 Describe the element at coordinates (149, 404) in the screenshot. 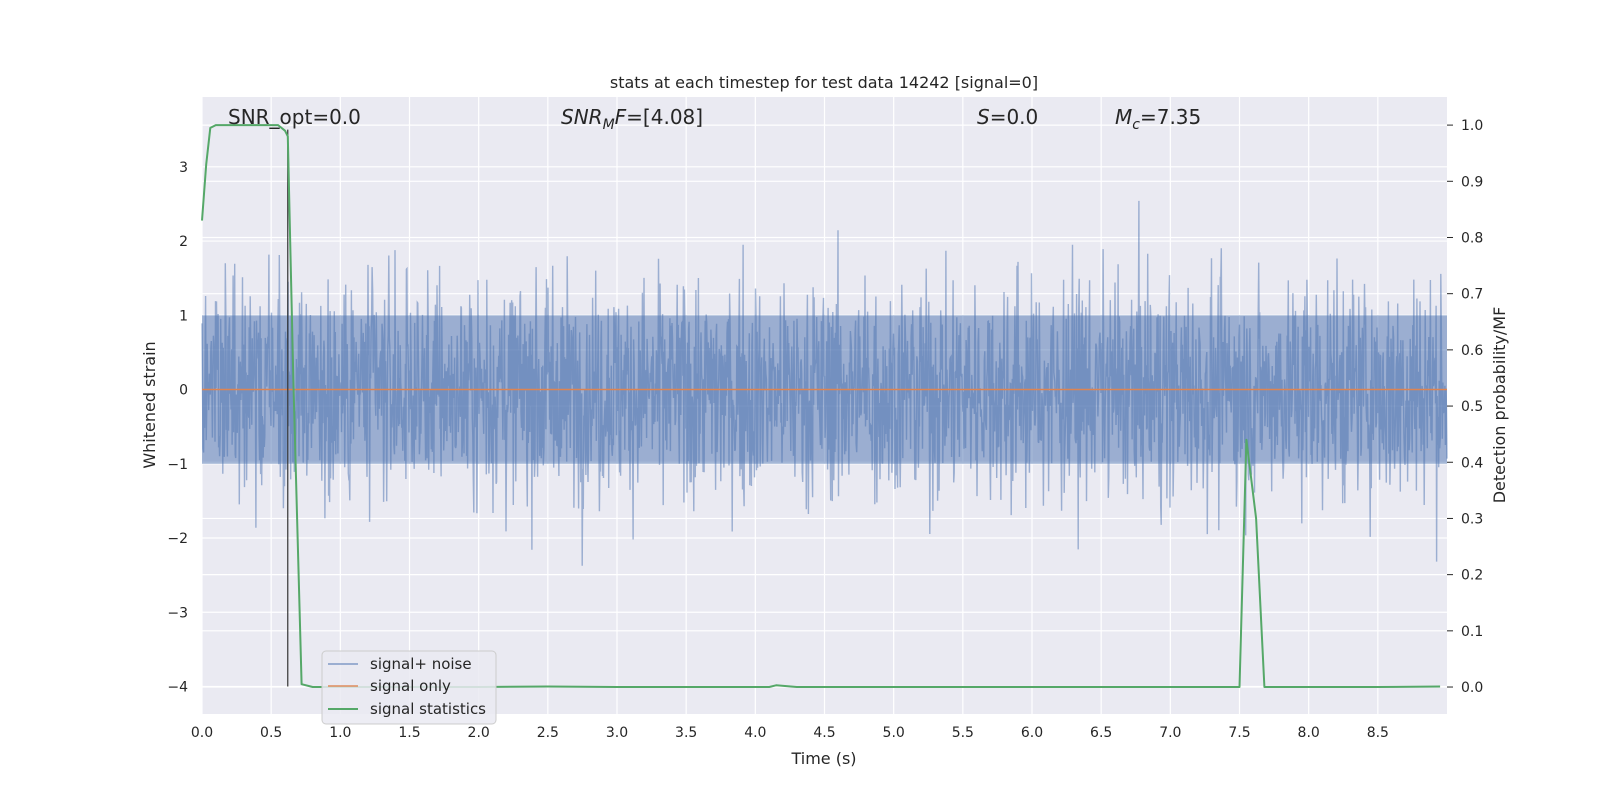

I see `y-axis-label-left: Whitened strain` at that location.